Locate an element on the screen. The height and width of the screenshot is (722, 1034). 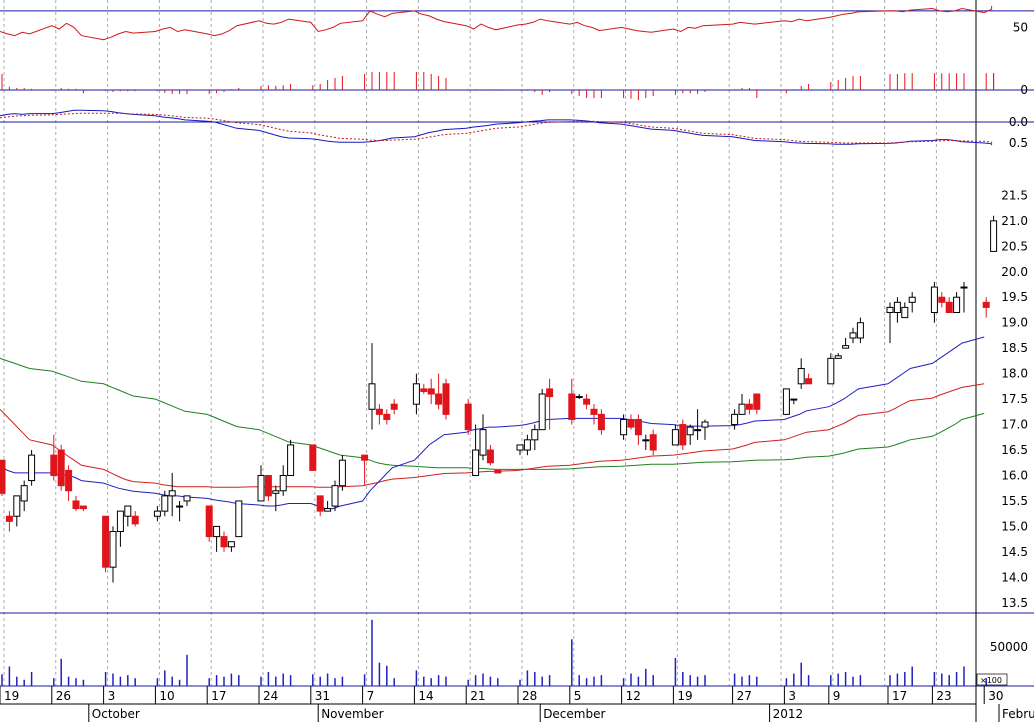
volume-tick-label: 50000 is located at coordinates (1009, 647).